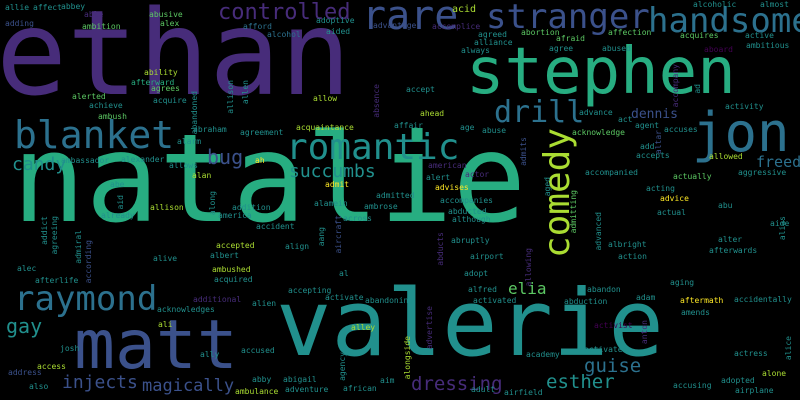 Image resolution: width=800 pixels, height=400 pixels. I want to click on word: abu, so click(725, 205).